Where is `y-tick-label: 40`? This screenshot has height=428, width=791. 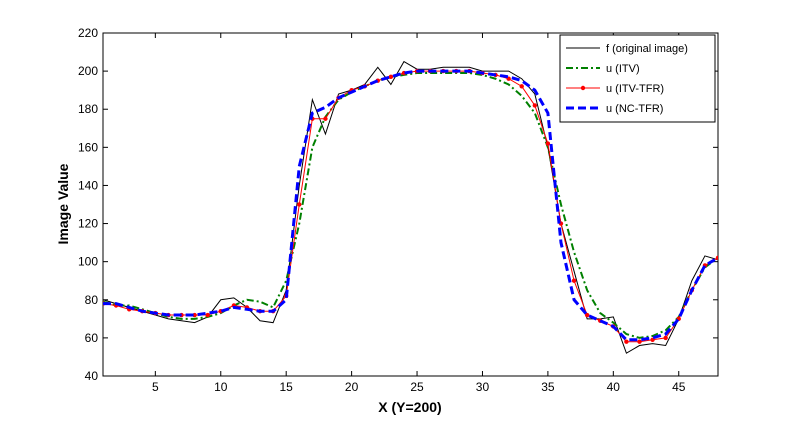 y-tick-label: 40 is located at coordinates (92, 376).